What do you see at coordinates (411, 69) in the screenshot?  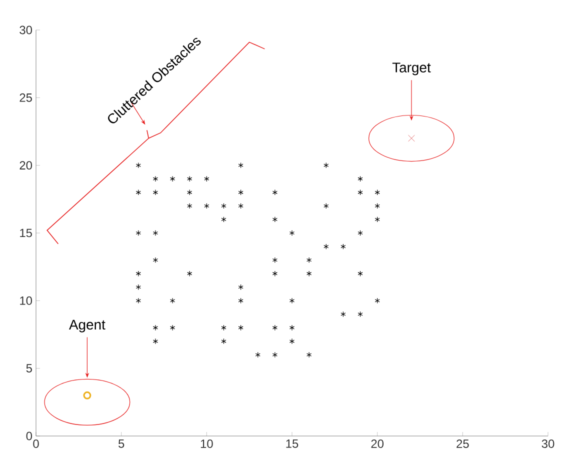 I see `annotation: Target` at bounding box center [411, 69].